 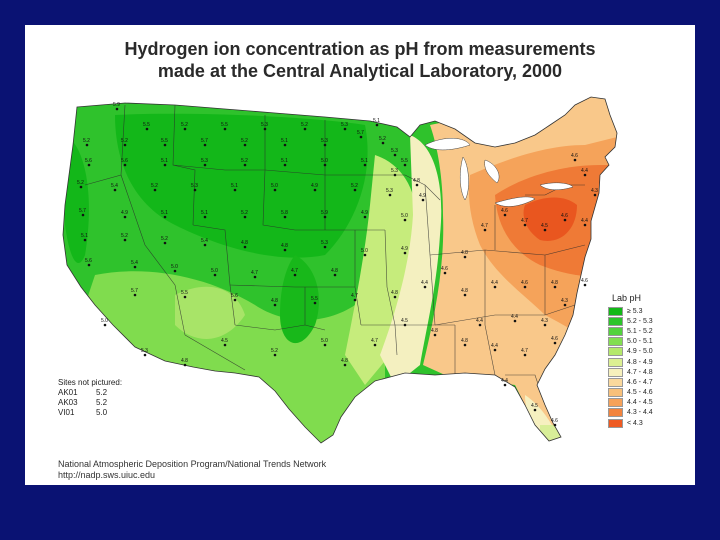 I want to click on sites-heading: Sites not pictured:, so click(x=90, y=382).